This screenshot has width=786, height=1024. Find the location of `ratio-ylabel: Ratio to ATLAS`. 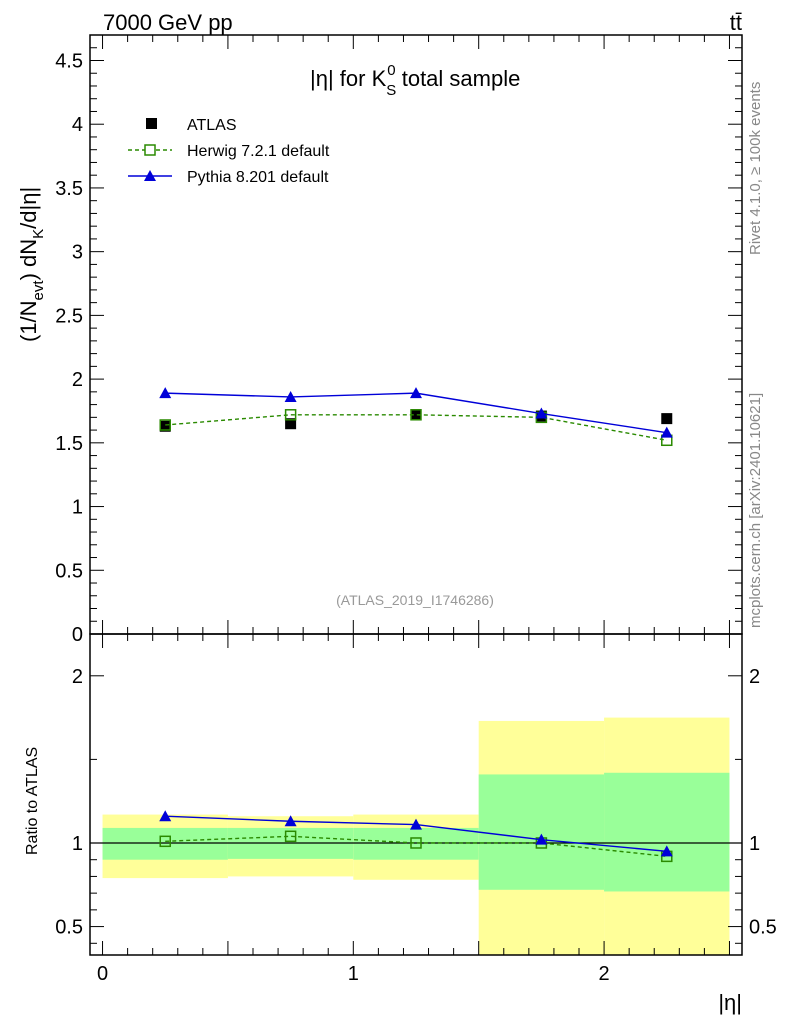

ratio-ylabel: Ratio to ATLAS is located at coordinates (32, 801).